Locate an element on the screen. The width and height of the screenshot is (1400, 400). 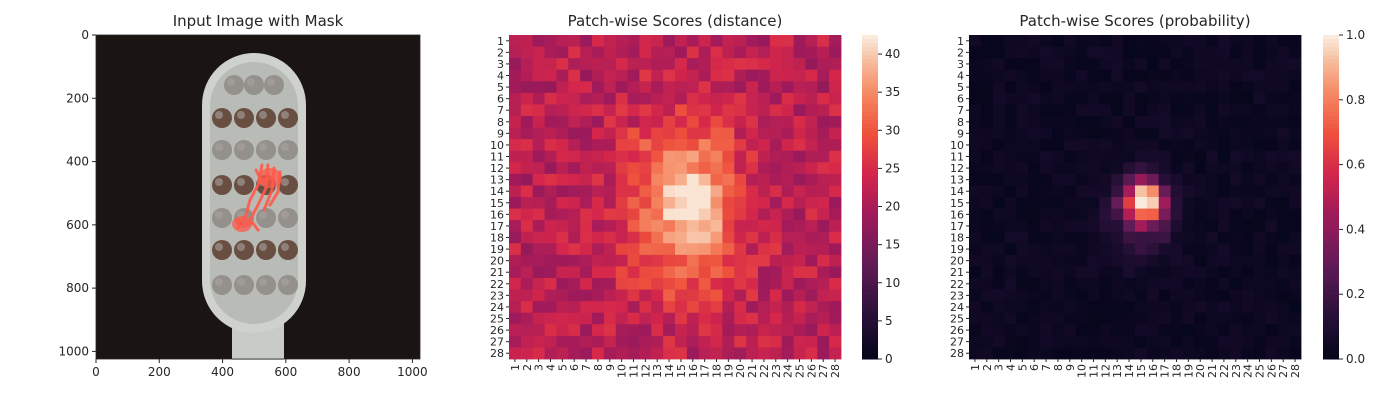
heatmap-xtick-label: 20 is located at coordinates (740, 371).